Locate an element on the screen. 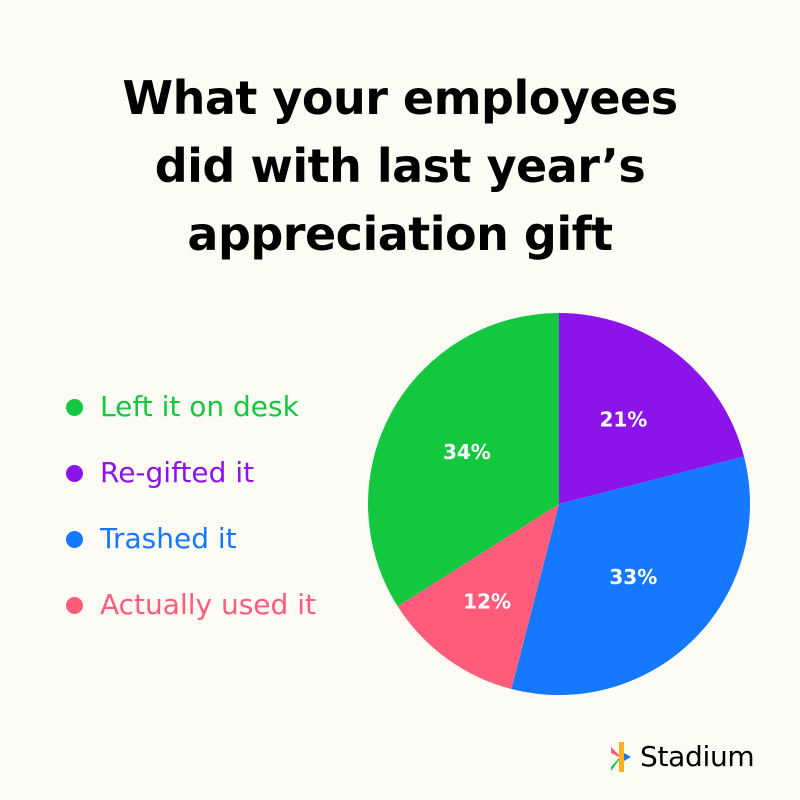  chart-title-line-3: appreciation gift is located at coordinates (400, 234).